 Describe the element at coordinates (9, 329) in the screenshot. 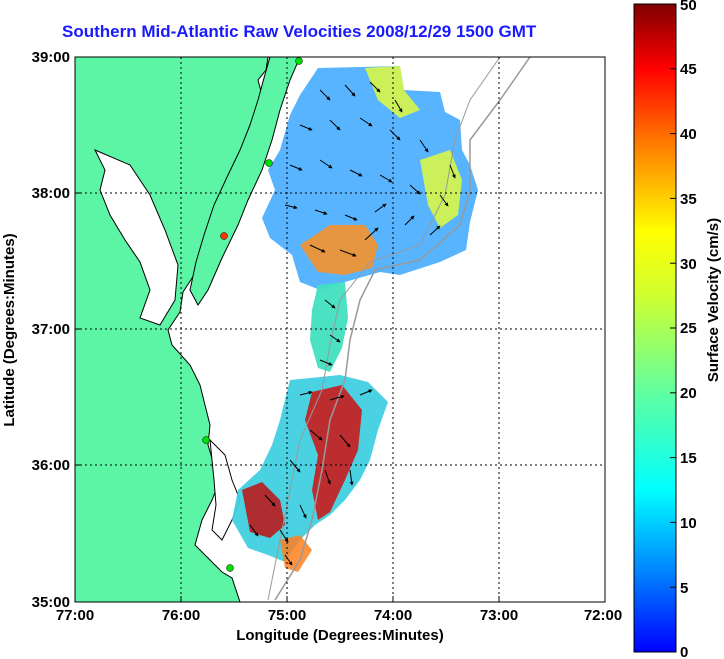

I see `y-axis-label: Latitude (Degrees:Minutes)` at that location.